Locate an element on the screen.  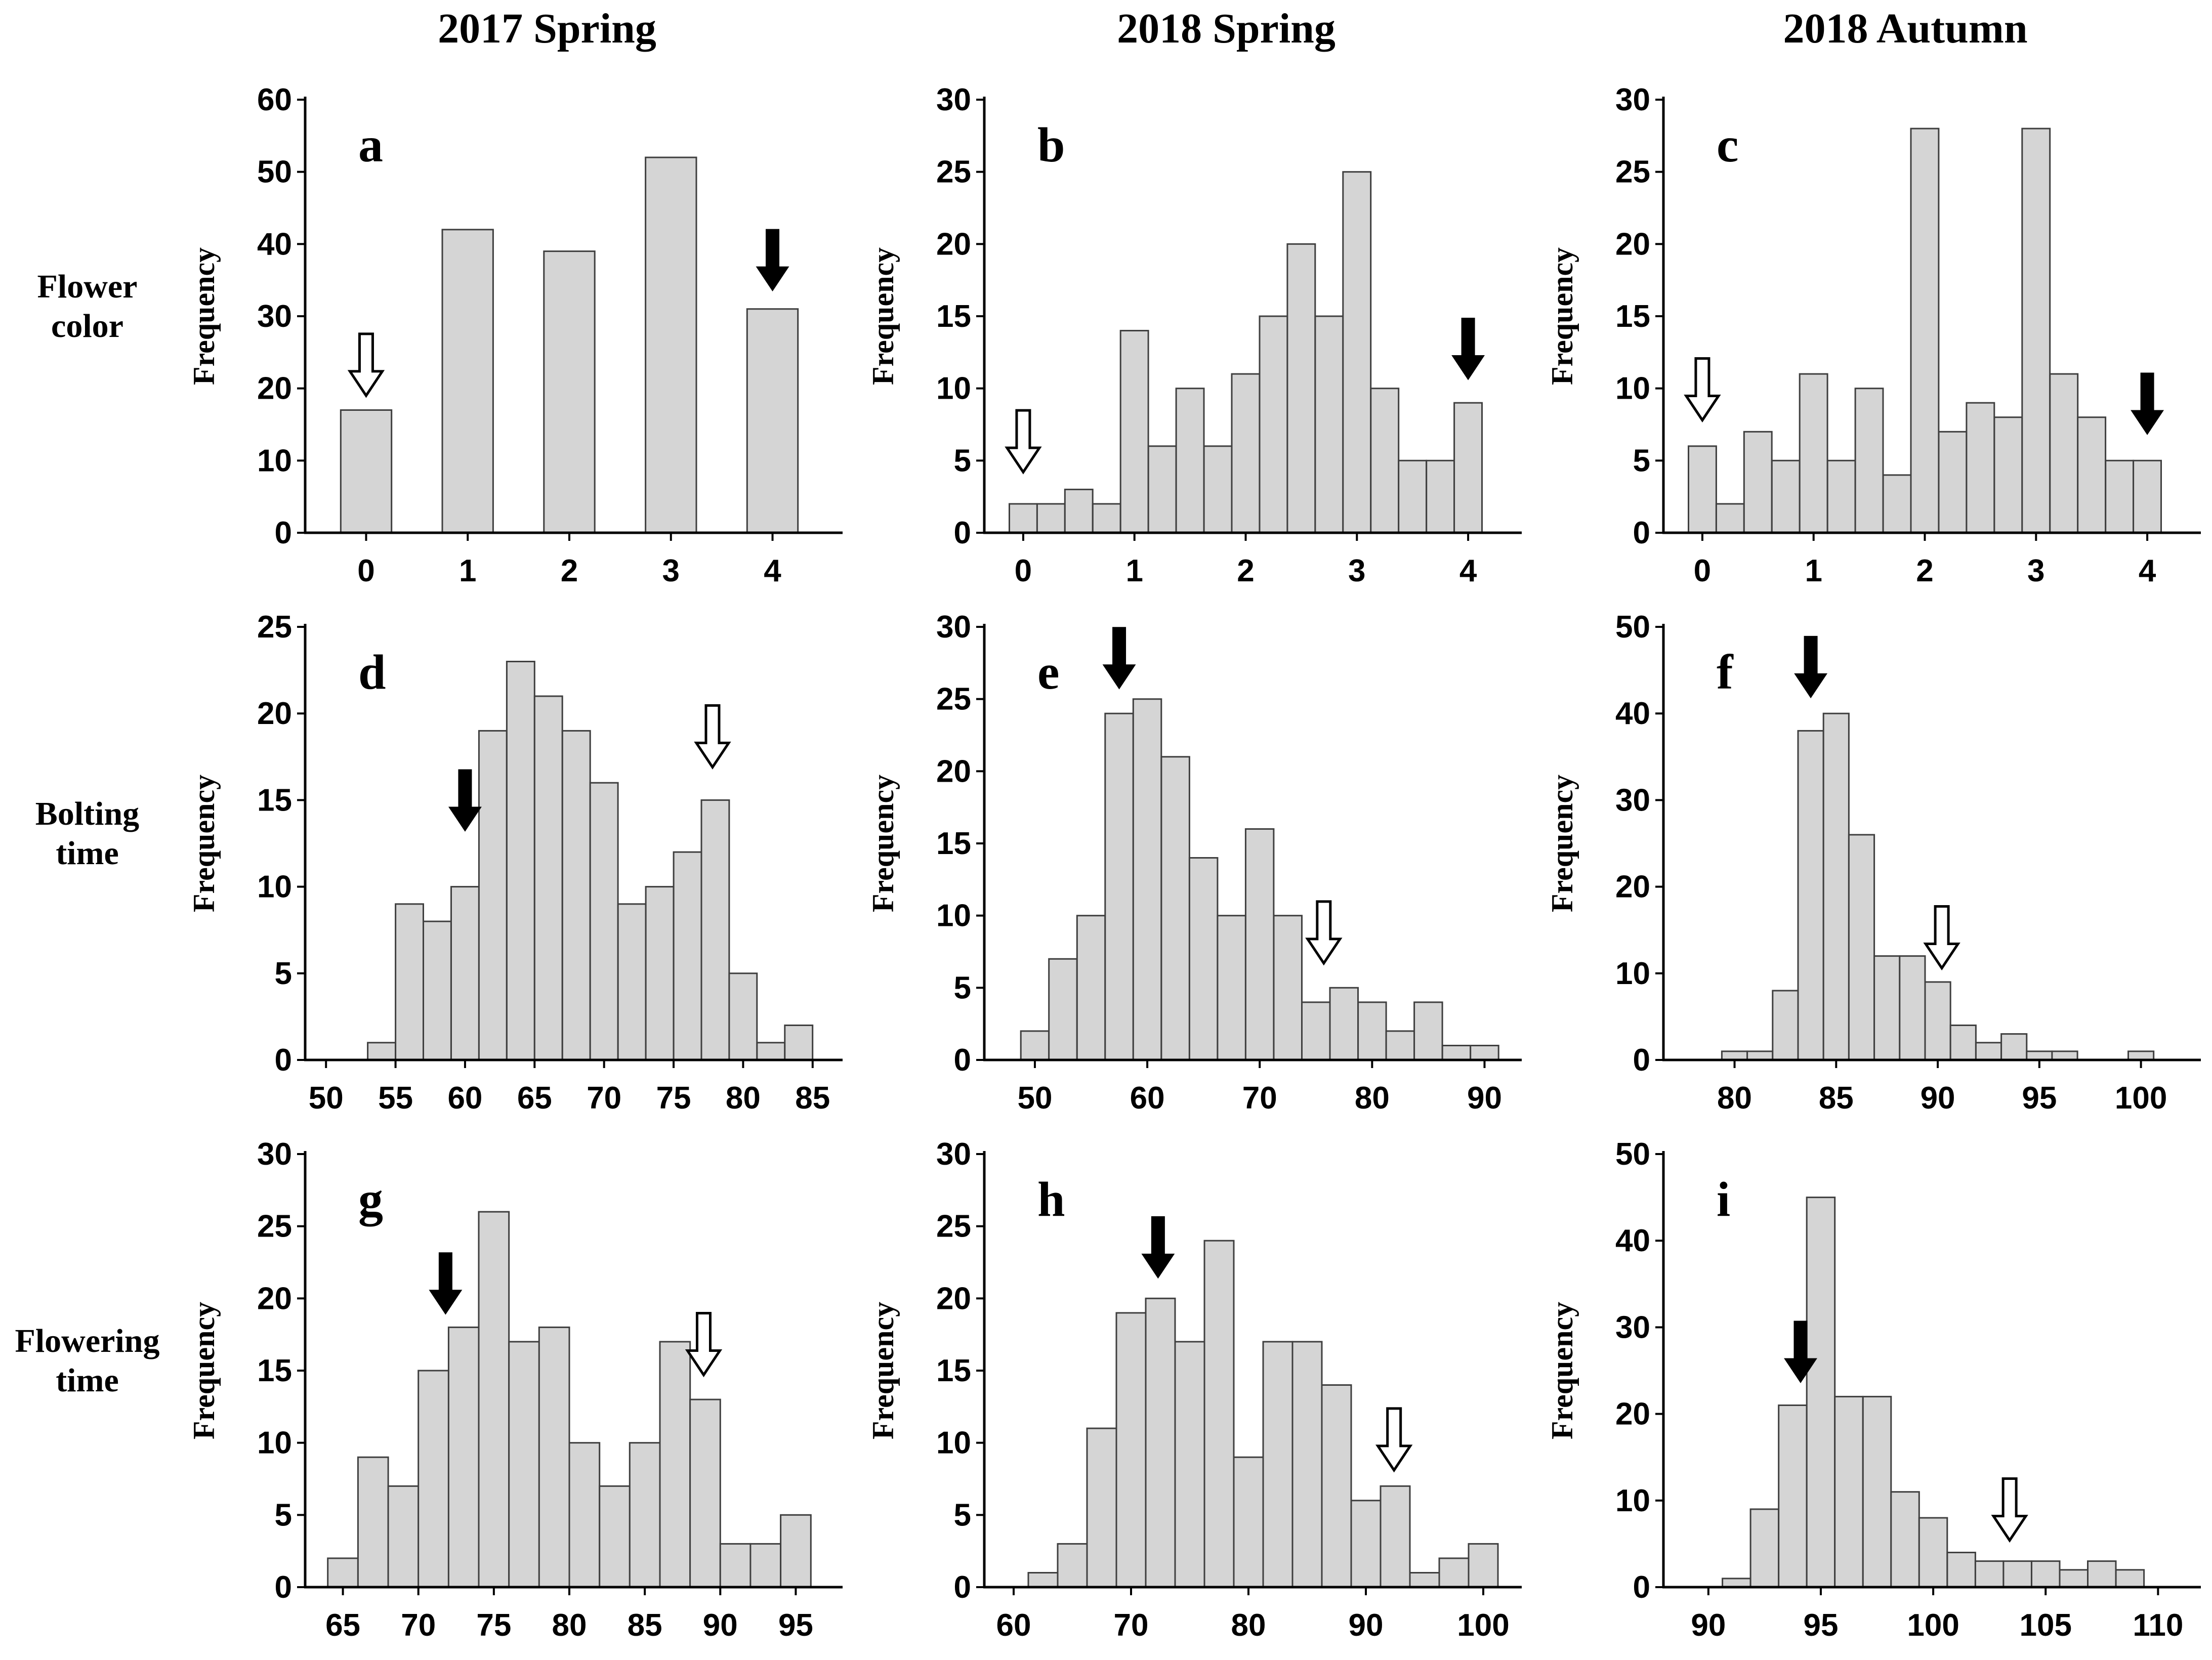
panel-i-histogram: 0 10 20 30 40 50 90 95 100 105 110 i Frequency is located at coordinates (1873, 1390).